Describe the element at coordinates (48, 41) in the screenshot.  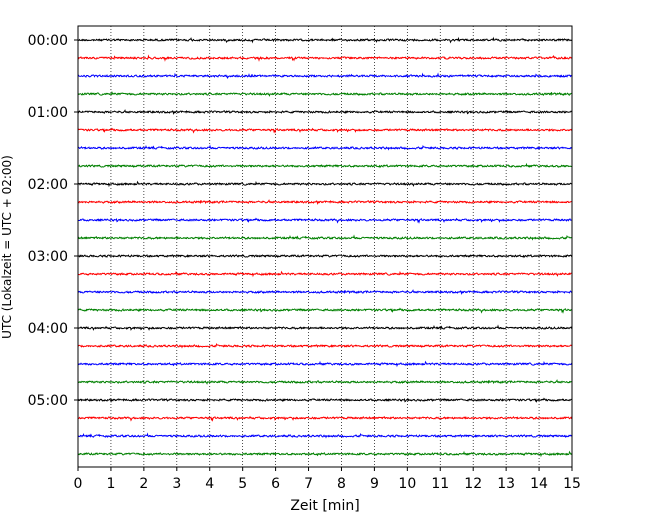
I see `y-tick-label: 00:00` at that location.